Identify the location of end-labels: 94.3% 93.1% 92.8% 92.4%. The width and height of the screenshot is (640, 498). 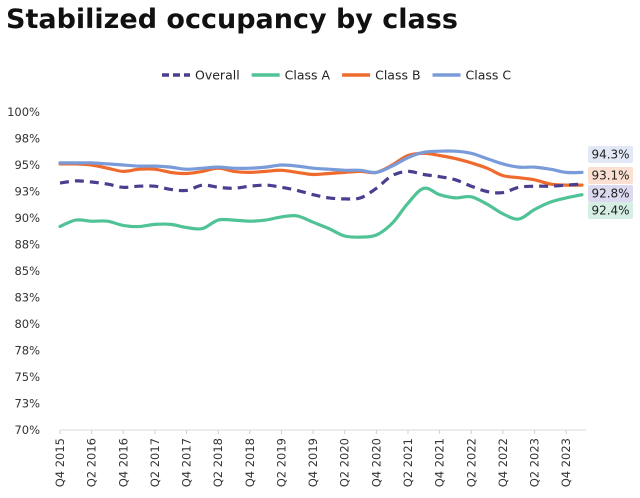
(610, 182).